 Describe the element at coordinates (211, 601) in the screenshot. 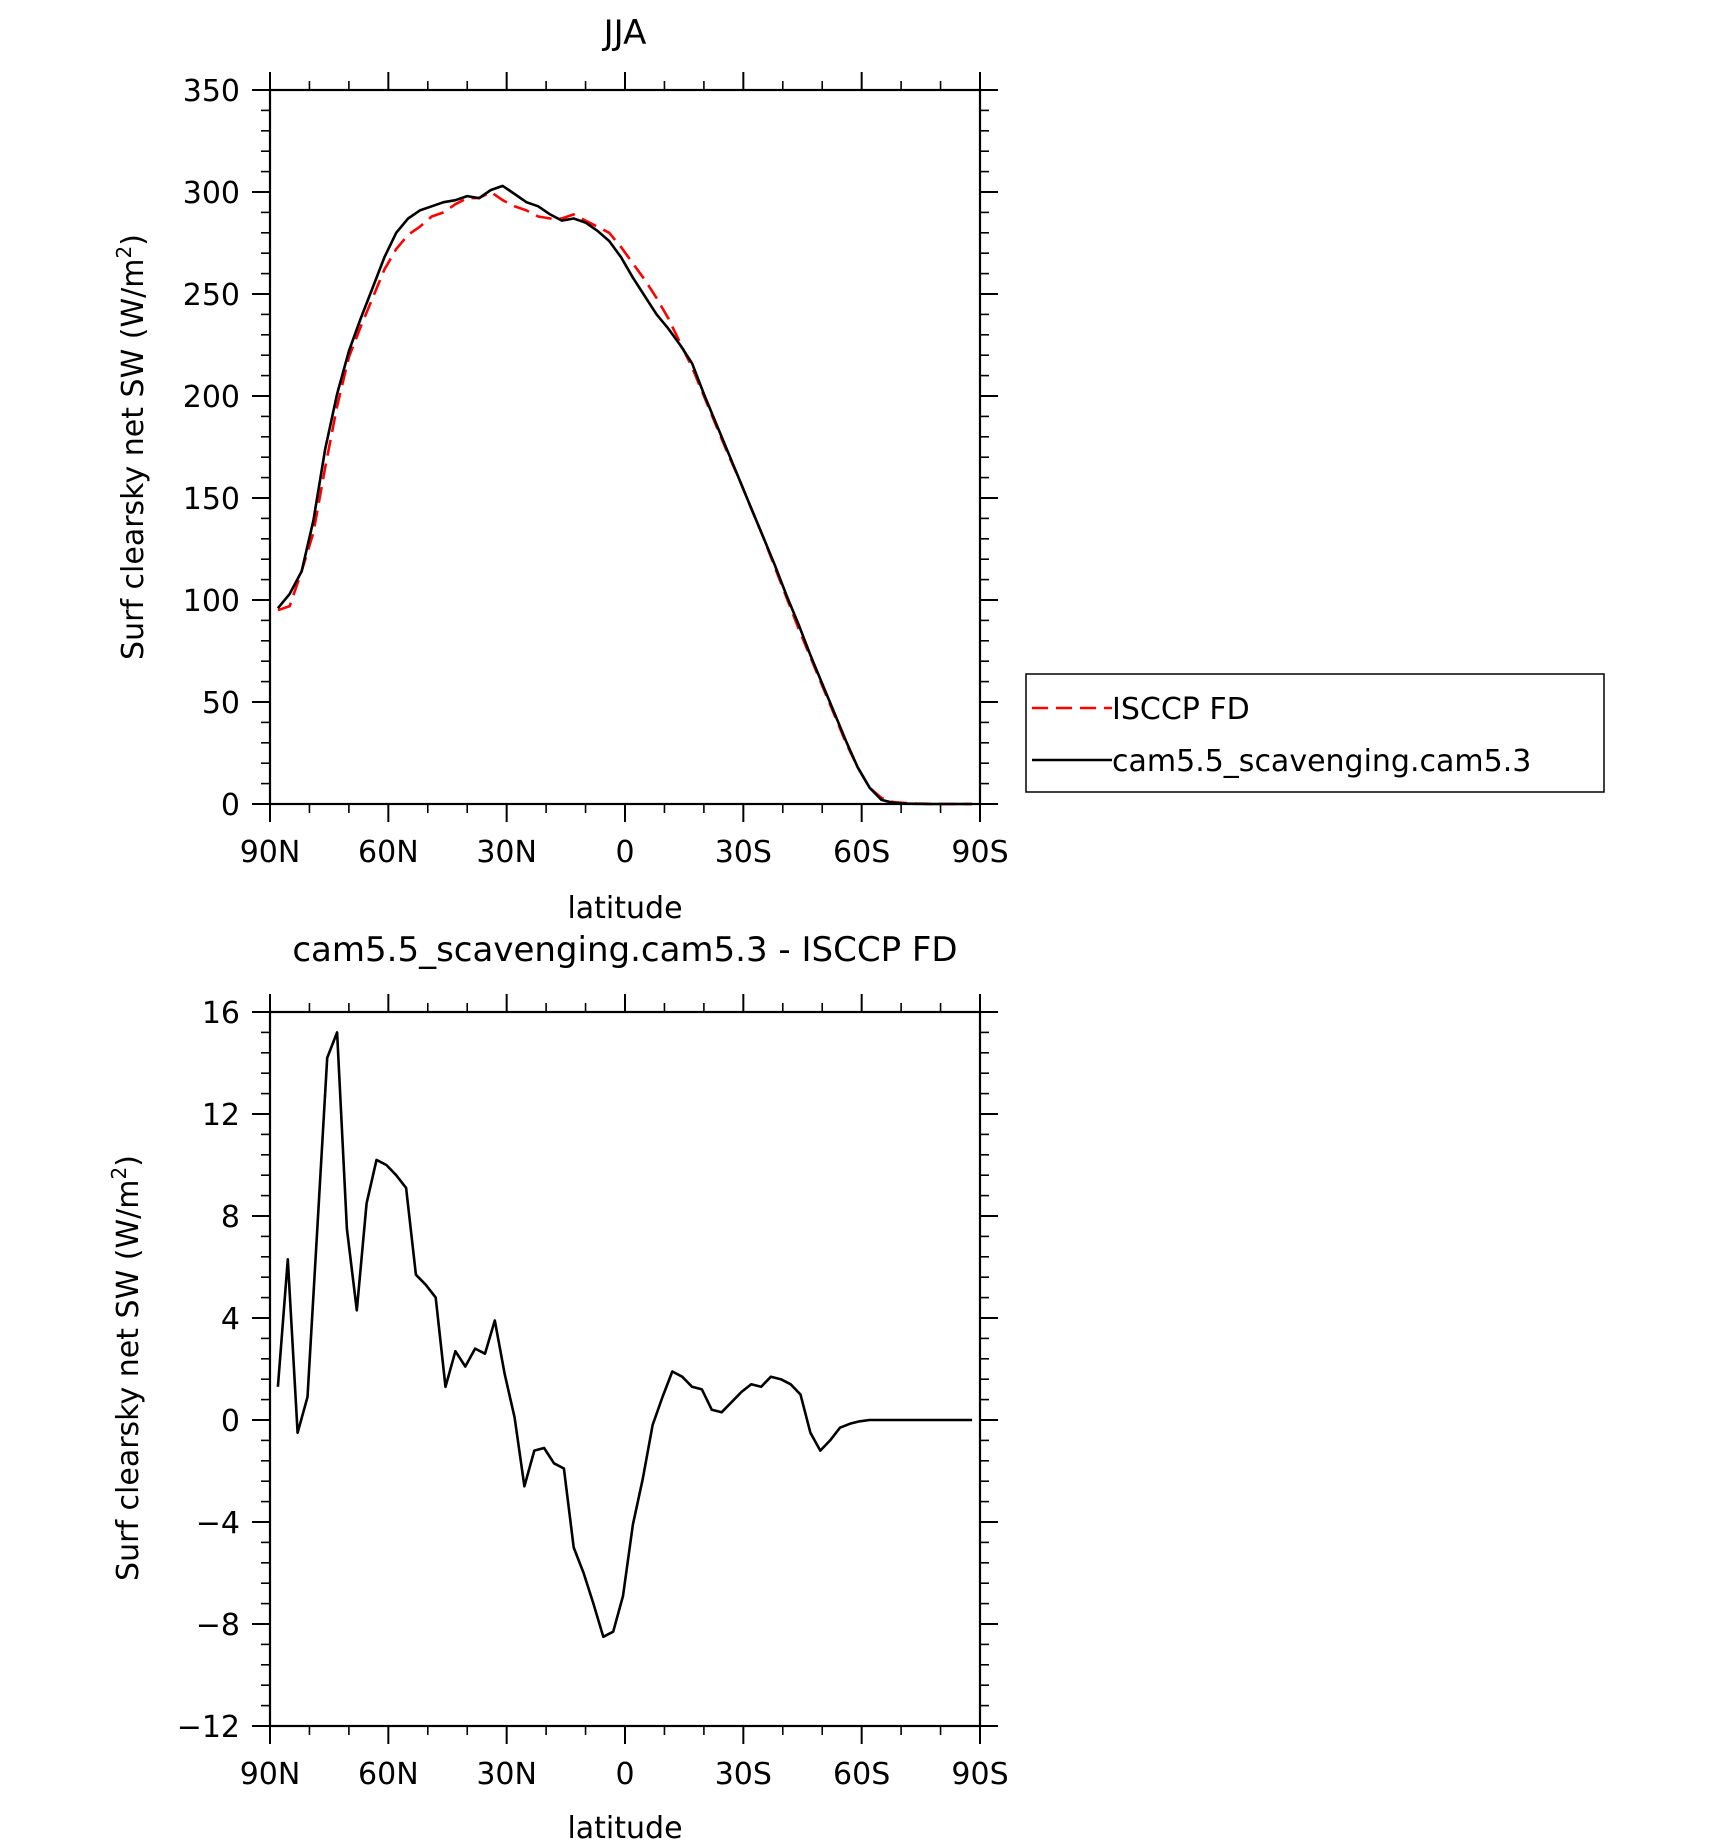

I see `y-tick-label: 100` at that location.